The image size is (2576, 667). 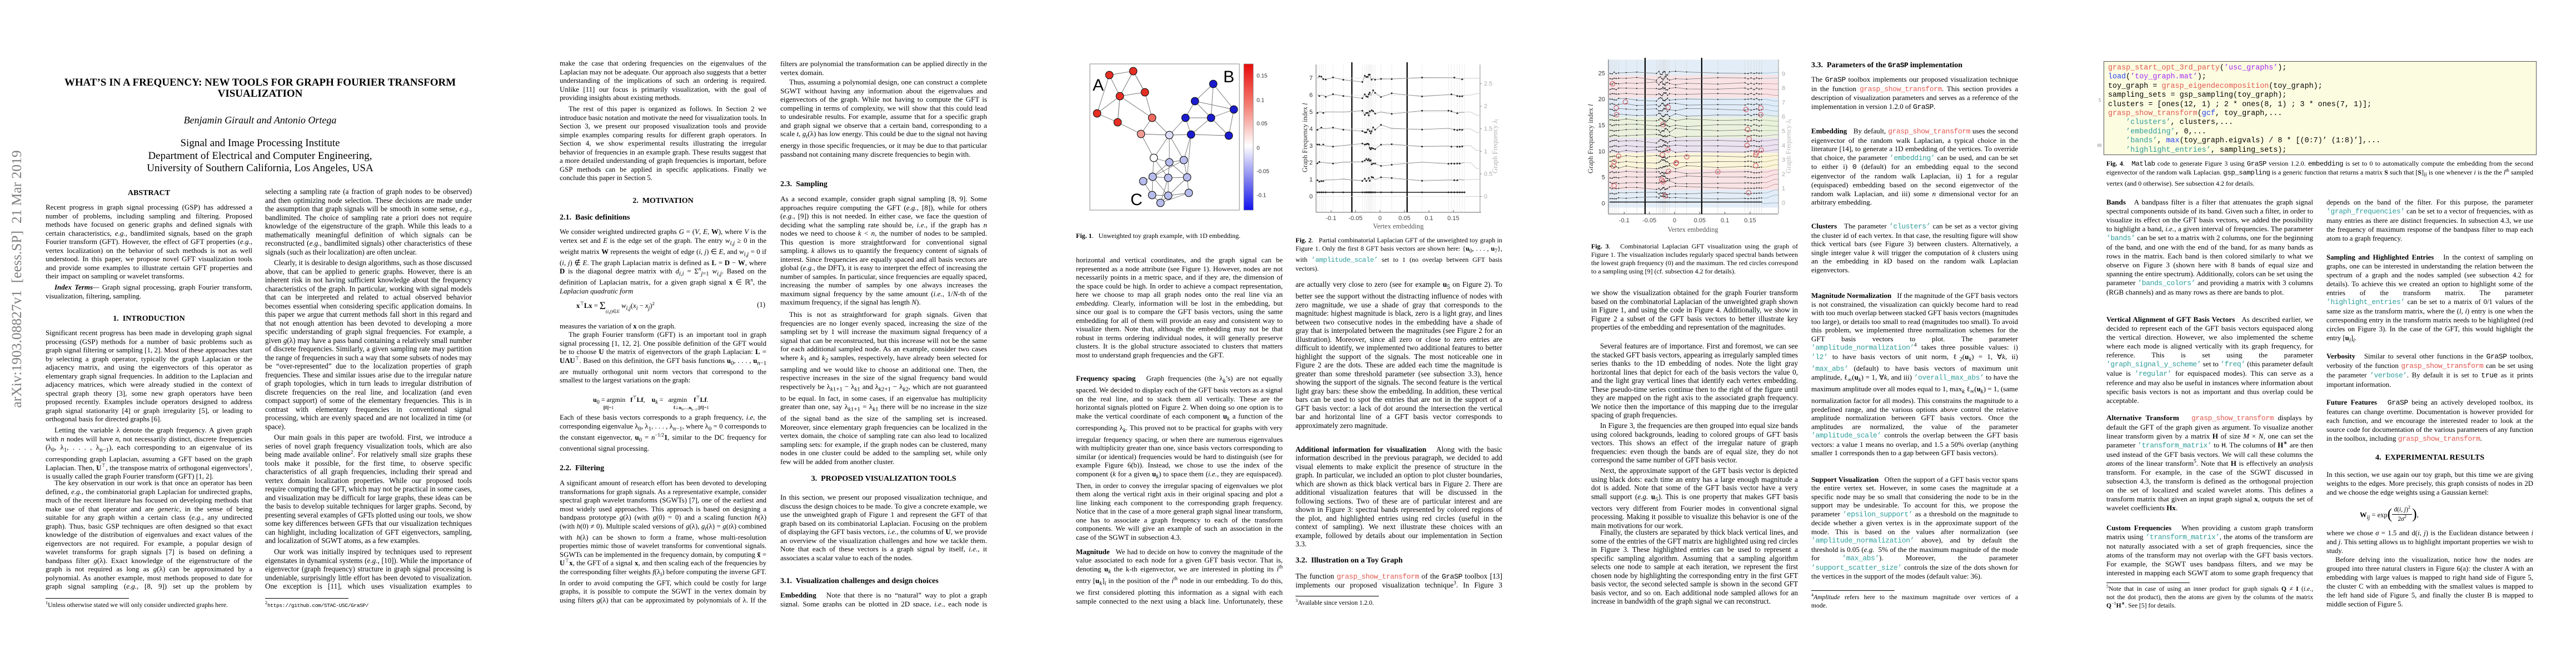 What do you see at coordinates (1228, 77) in the screenshot?
I see `svg-text: B` at bounding box center [1228, 77].